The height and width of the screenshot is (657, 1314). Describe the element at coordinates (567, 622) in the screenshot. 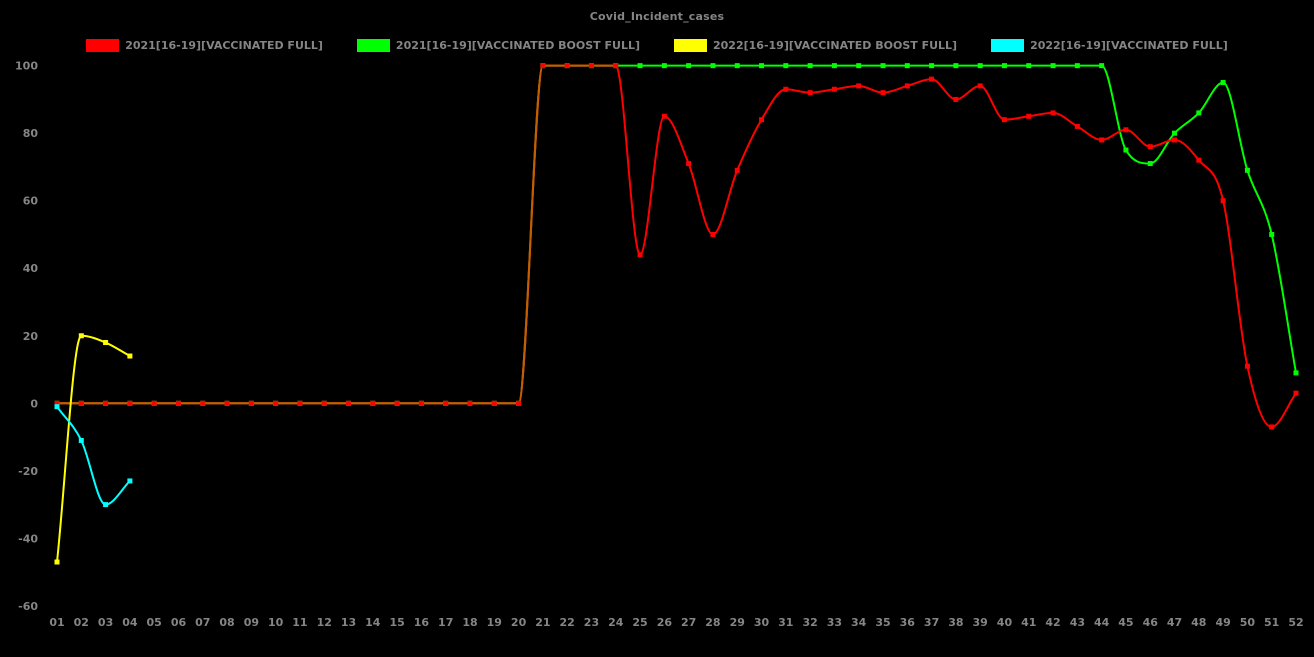

I see `x-tick-label: 22` at that location.